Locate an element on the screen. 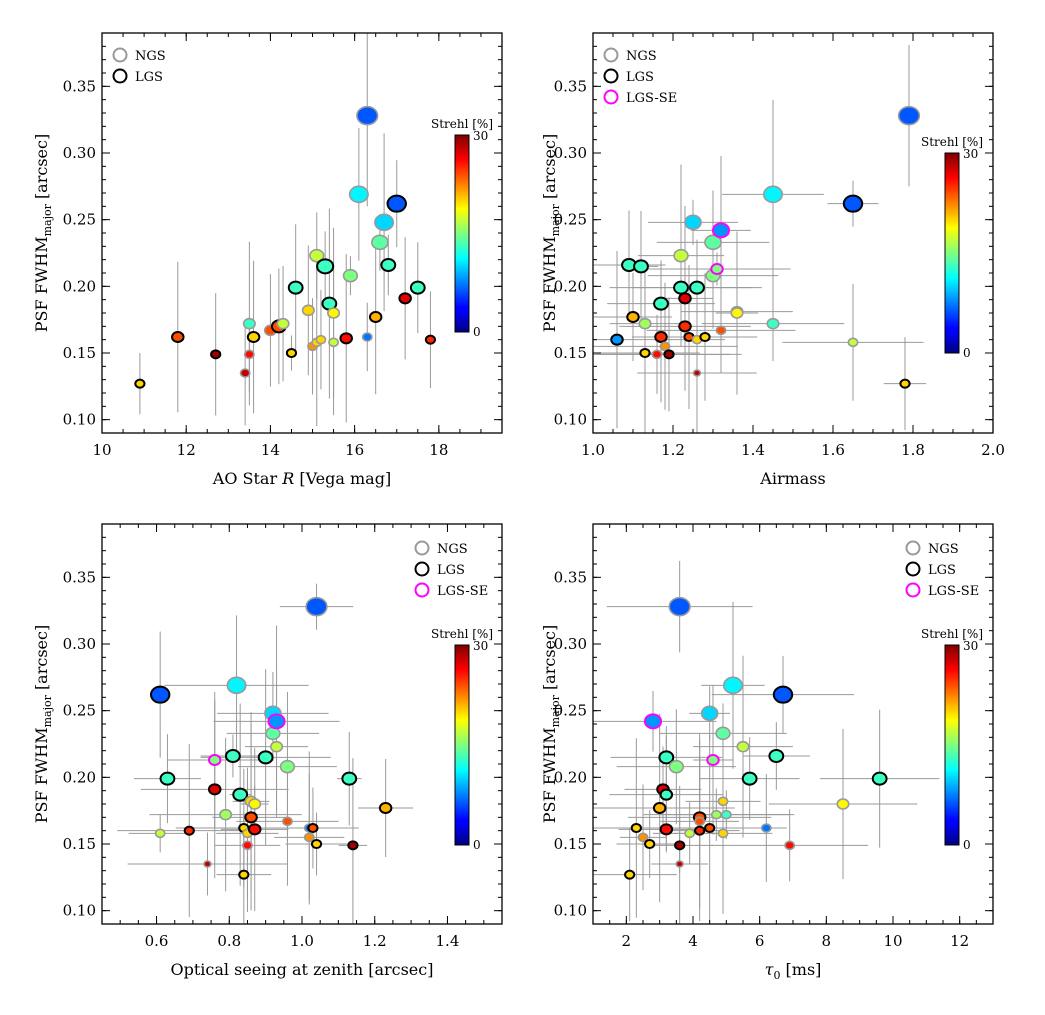 Image resolution: width=1045 pixels, height=1015 pixels. x-tick-label: 1.6 is located at coordinates (833, 450).